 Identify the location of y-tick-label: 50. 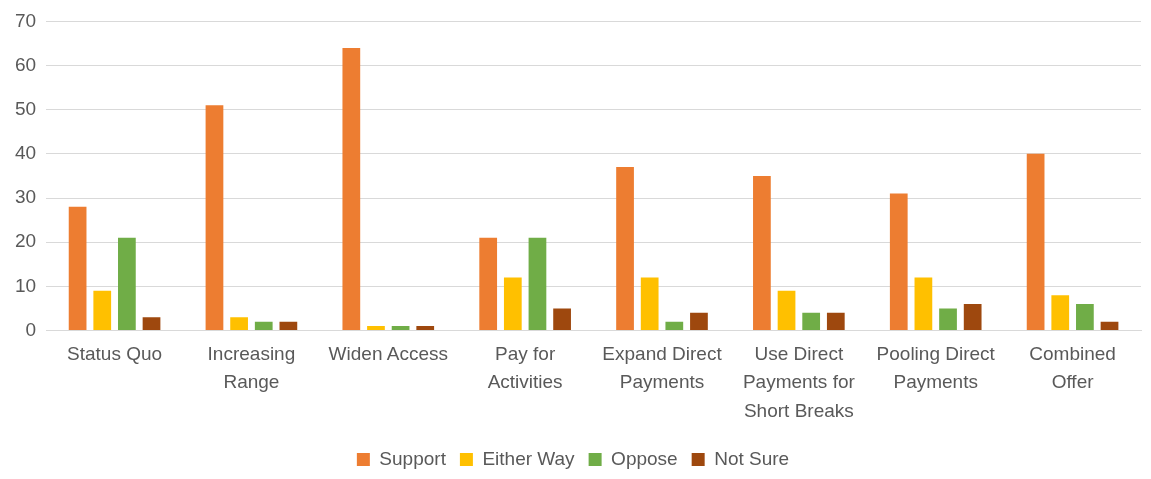
(25, 108).